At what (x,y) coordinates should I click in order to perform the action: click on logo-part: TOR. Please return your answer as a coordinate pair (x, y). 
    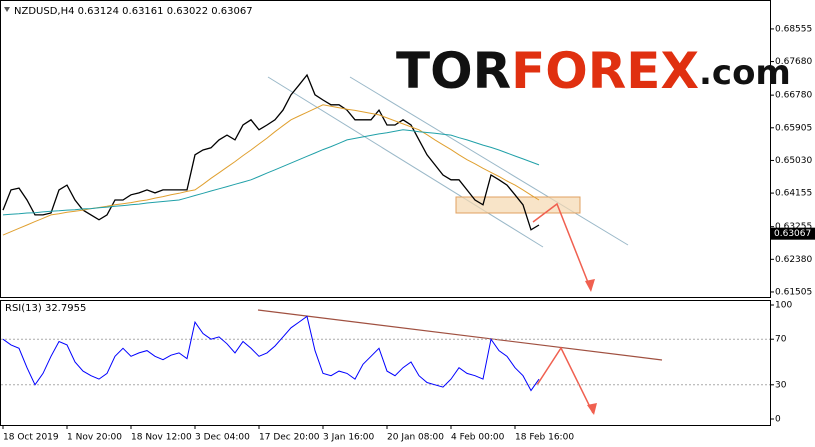
    Looking at the image, I should click on (453, 71).